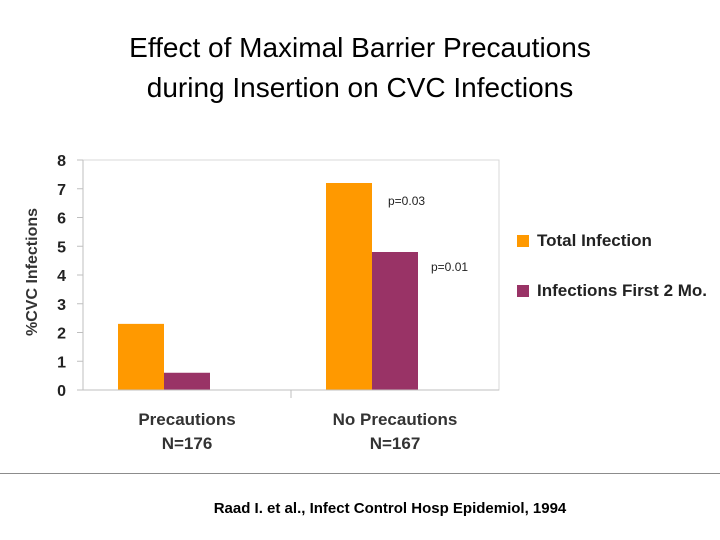 The image size is (720, 540). I want to click on y-tick-label: 8, so click(61, 161).